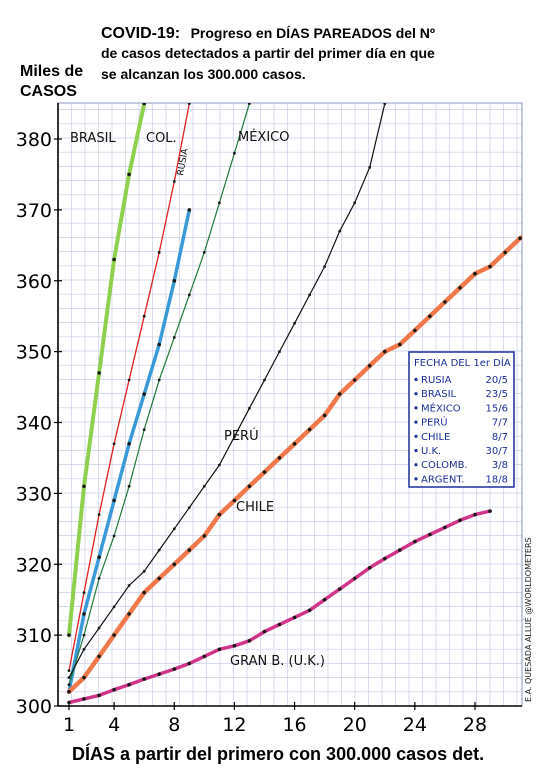 Image resolution: width=545 pixels, height=771 pixels. I want to click on legend-date: 30/7, so click(497, 451).